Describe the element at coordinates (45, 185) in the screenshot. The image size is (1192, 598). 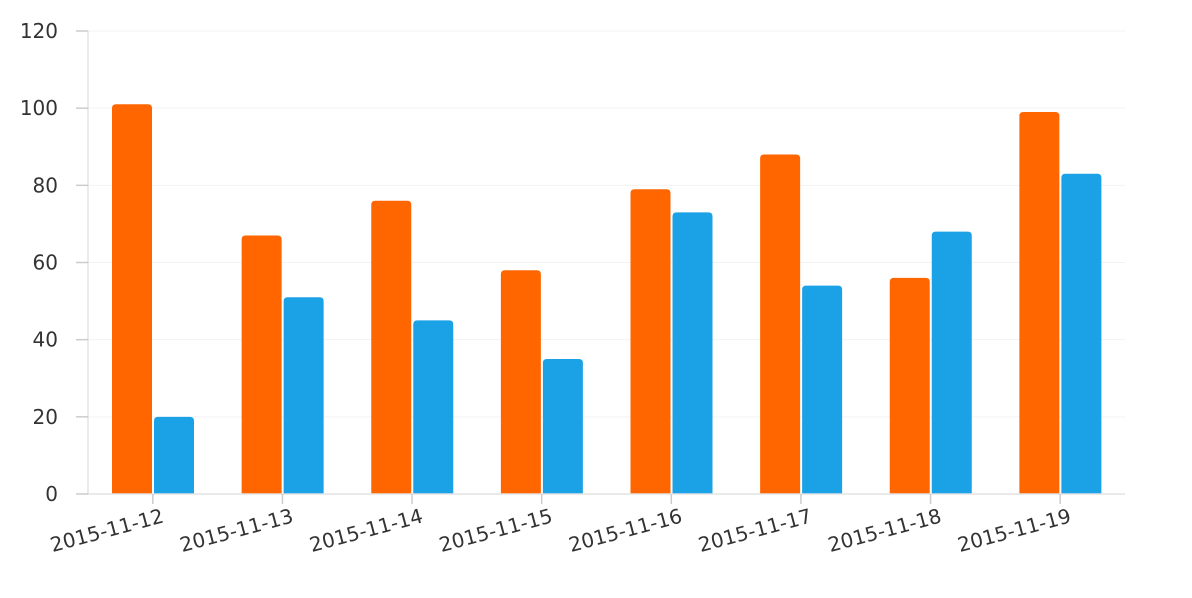
I see `y-tick-label: 80` at that location.